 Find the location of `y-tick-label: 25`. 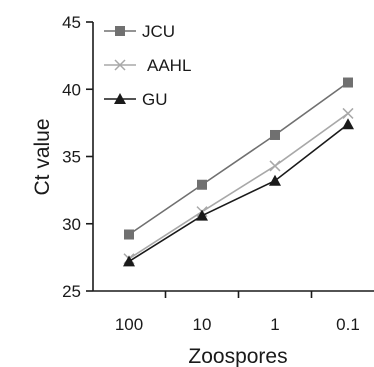

y-tick-label: 25 is located at coordinates (71, 291).